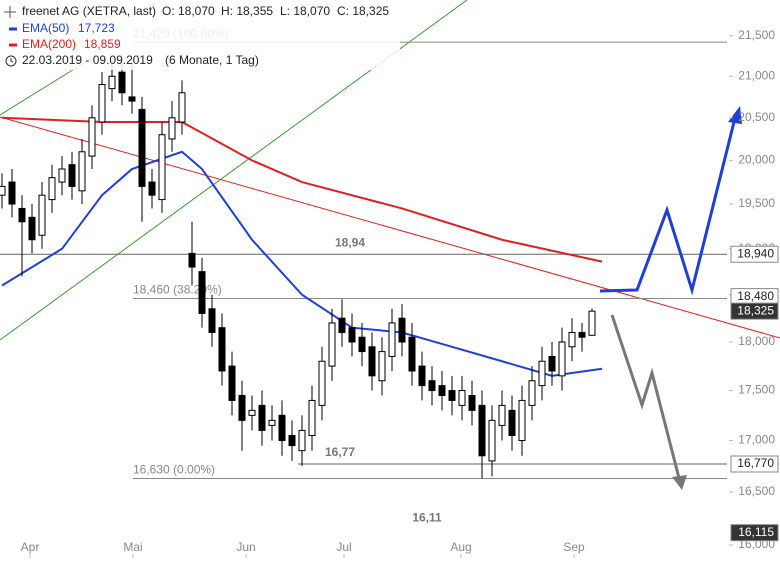  Describe the element at coordinates (340, 452) in the screenshot. I see `level-label: 16,77` at that location.